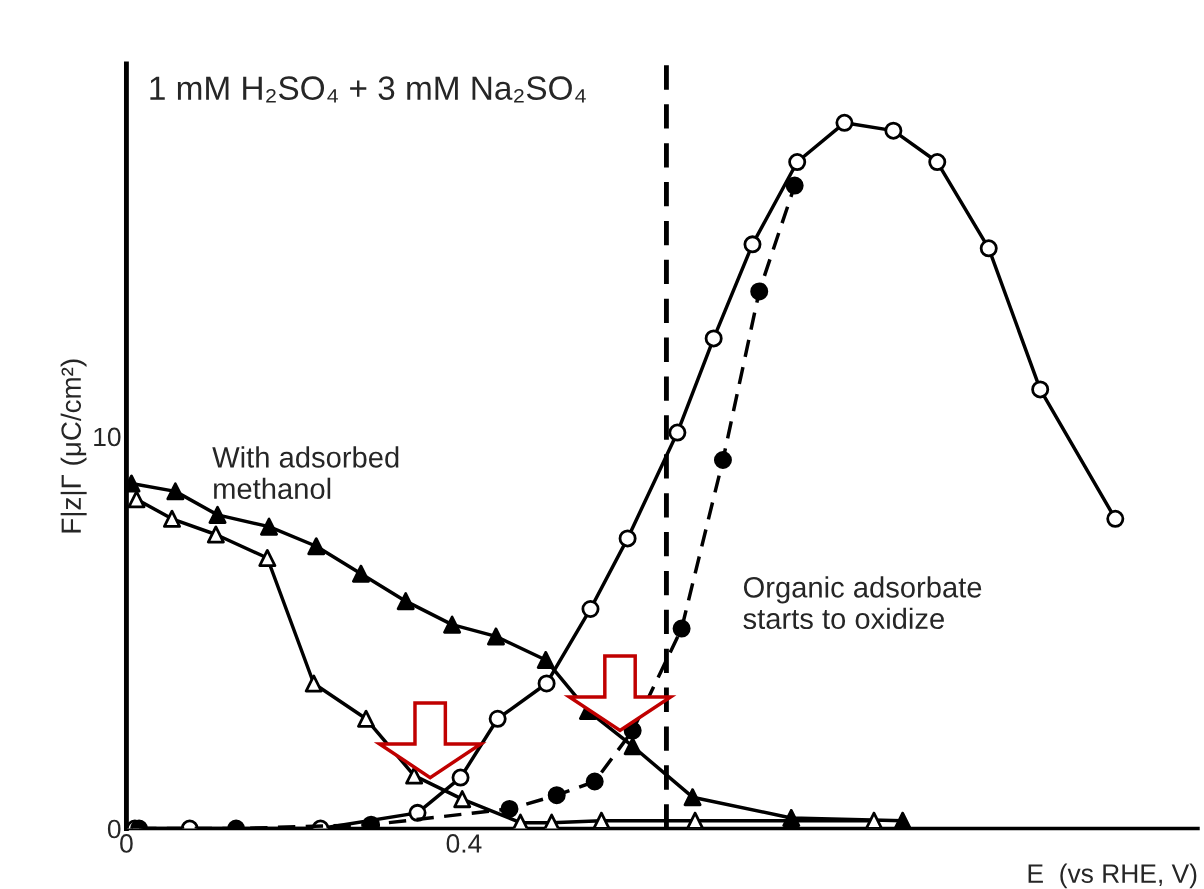  What do you see at coordinates (107, 437) in the screenshot?
I see `y-tick-label: 10` at bounding box center [107, 437].